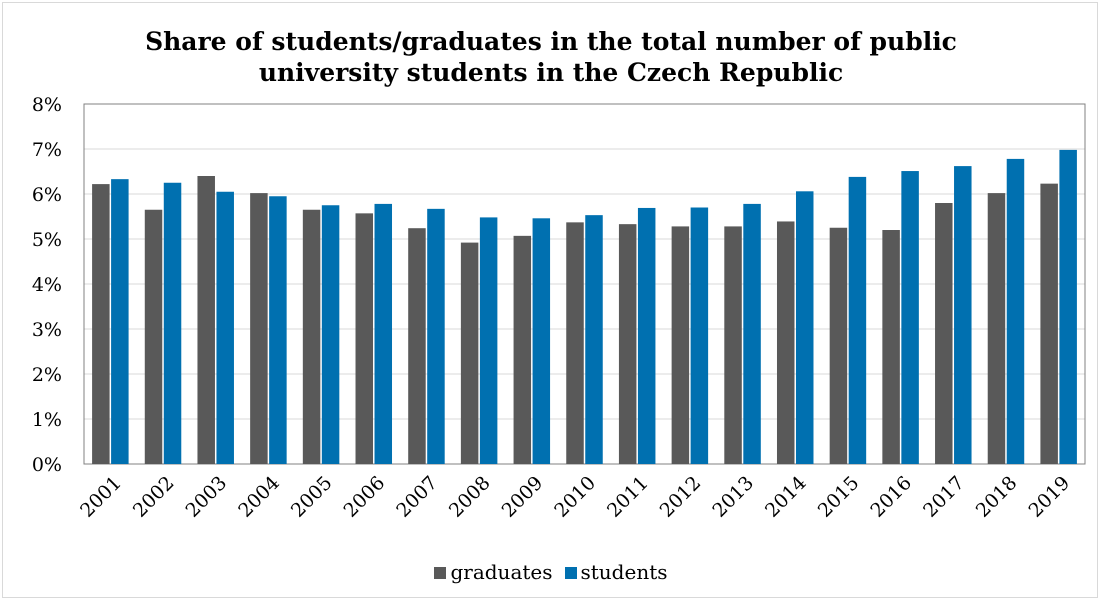 The image size is (1102, 602). What do you see at coordinates (278, 330) in the screenshot?
I see `students-bar-2004` at bounding box center [278, 330].